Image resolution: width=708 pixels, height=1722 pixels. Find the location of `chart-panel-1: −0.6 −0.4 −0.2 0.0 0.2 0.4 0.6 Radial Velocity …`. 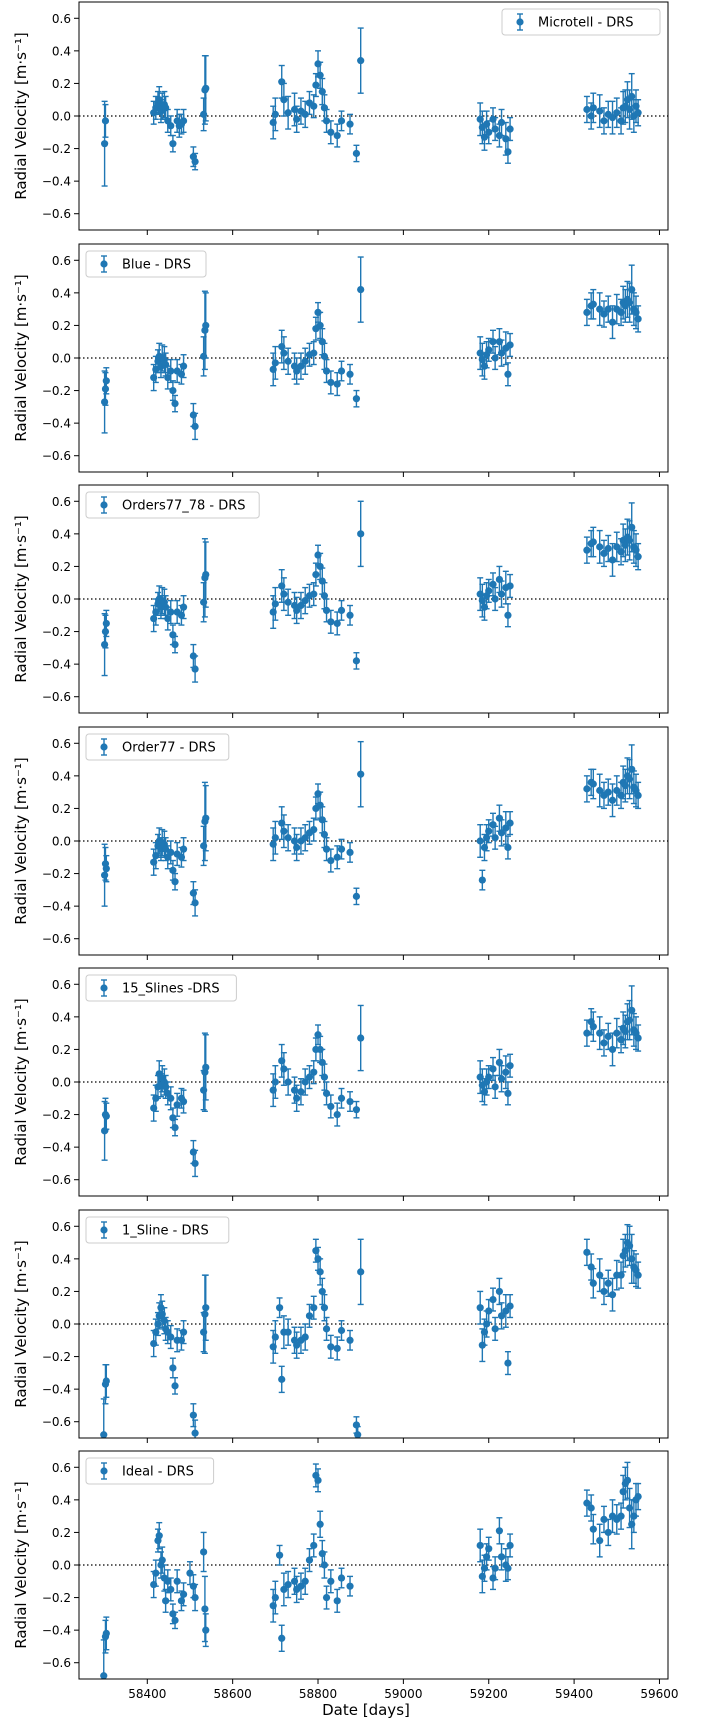

chart-panel-1: −0.6 −0.4 −0.2 0.0 0.2 0.4 0.6 Radial Velocity … is located at coordinates (340, 118).